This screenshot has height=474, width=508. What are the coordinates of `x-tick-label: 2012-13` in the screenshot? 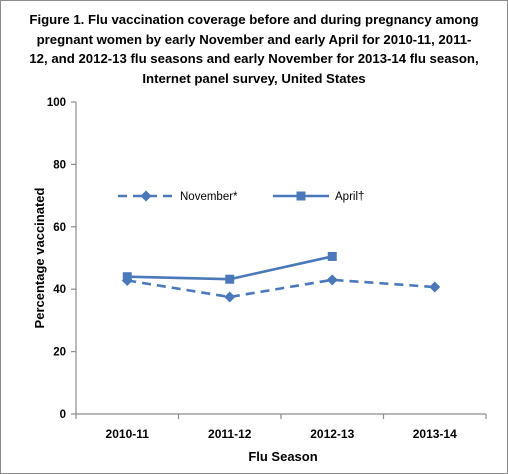 It's located at (332, 434).